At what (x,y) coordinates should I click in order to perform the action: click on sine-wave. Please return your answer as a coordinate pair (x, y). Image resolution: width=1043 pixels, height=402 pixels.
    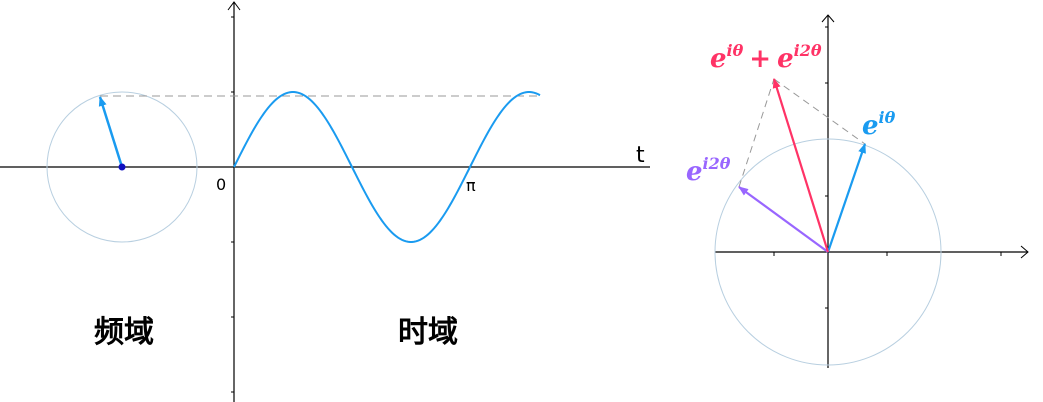
    Looking at the image, I should click on (387, 167).